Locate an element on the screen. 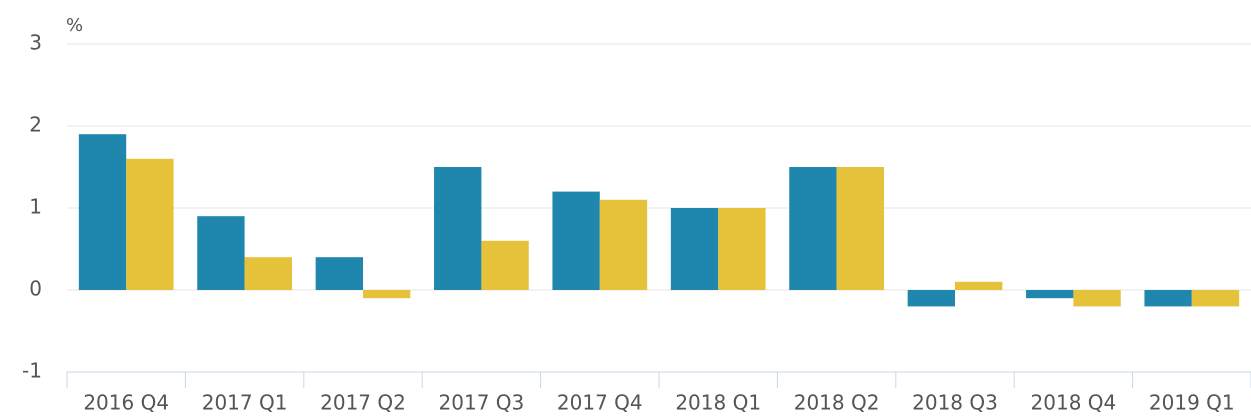 The width and height of the screenshot is (1251, 417). y-tick-label: -1 is located at coordinates (32, 371).